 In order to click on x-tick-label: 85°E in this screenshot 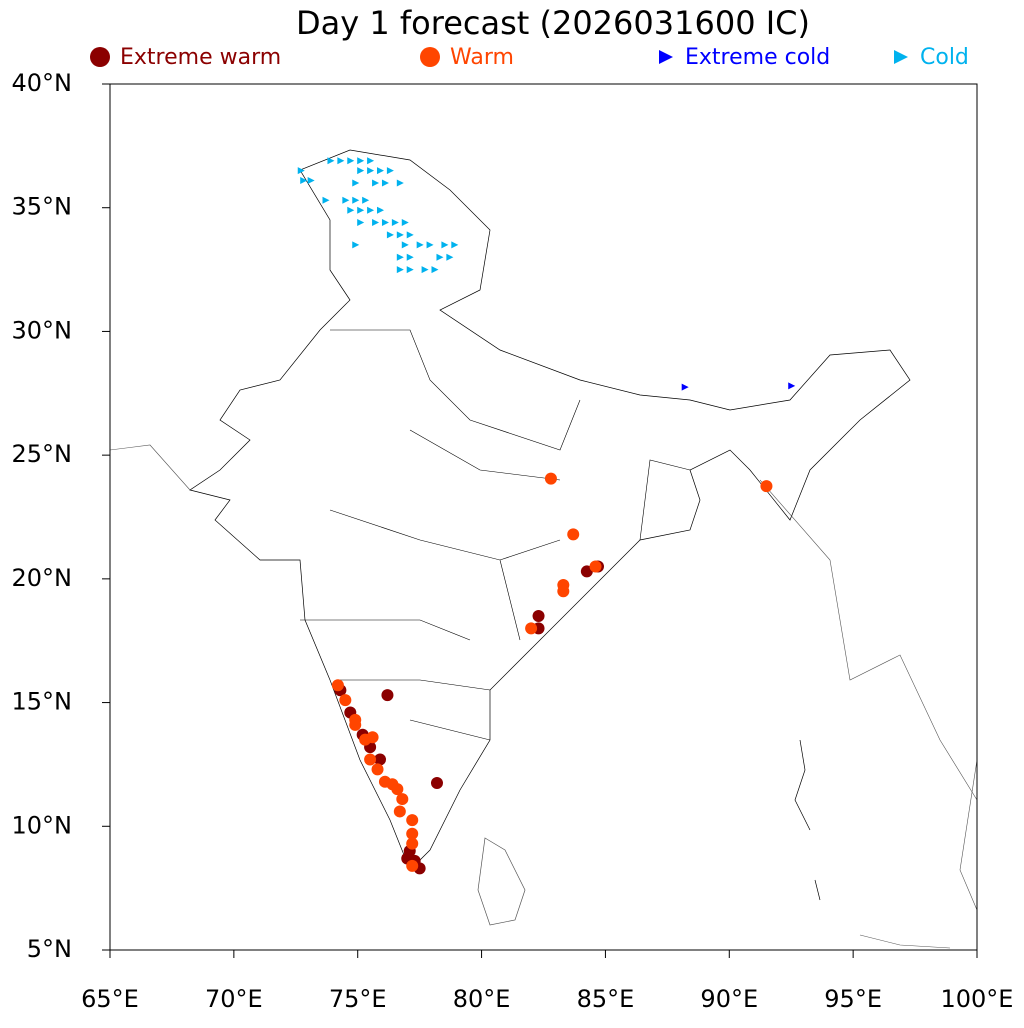, I will do `click(606, 999)`.